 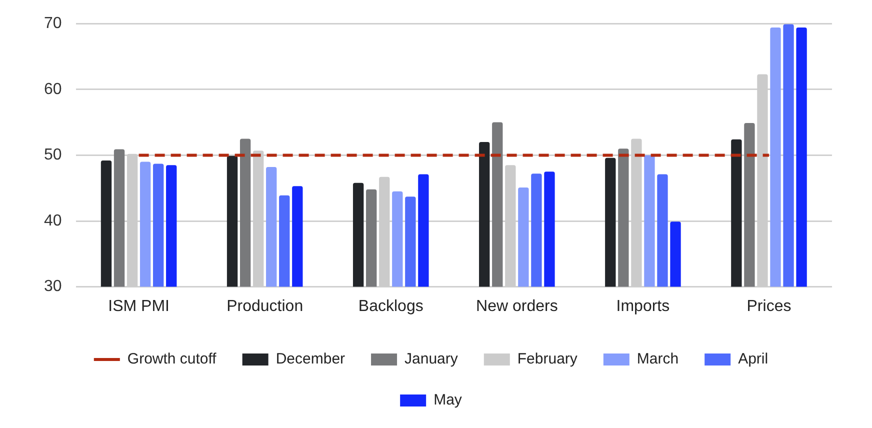 I want to click on y-tick-label: 50, so click(x=53, y=155).